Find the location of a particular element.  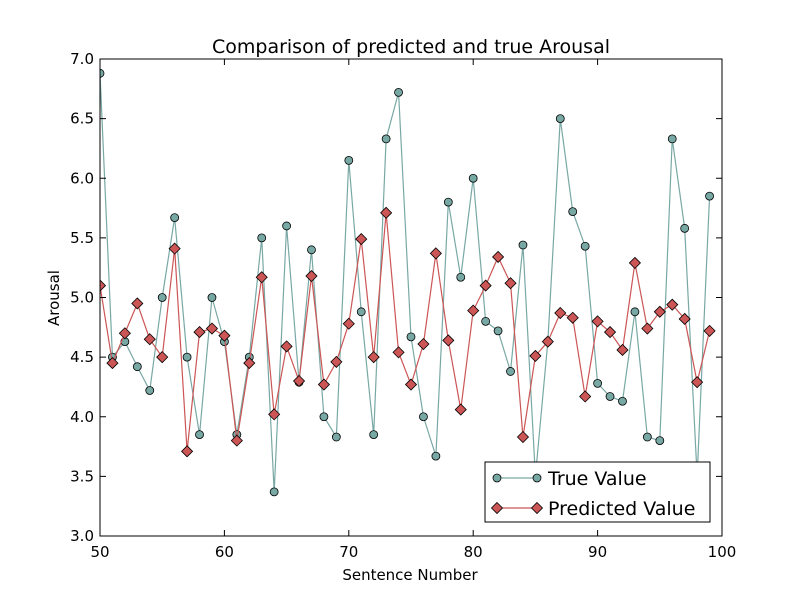

x-tick-label: 70 is located at coordinates (348, 552).